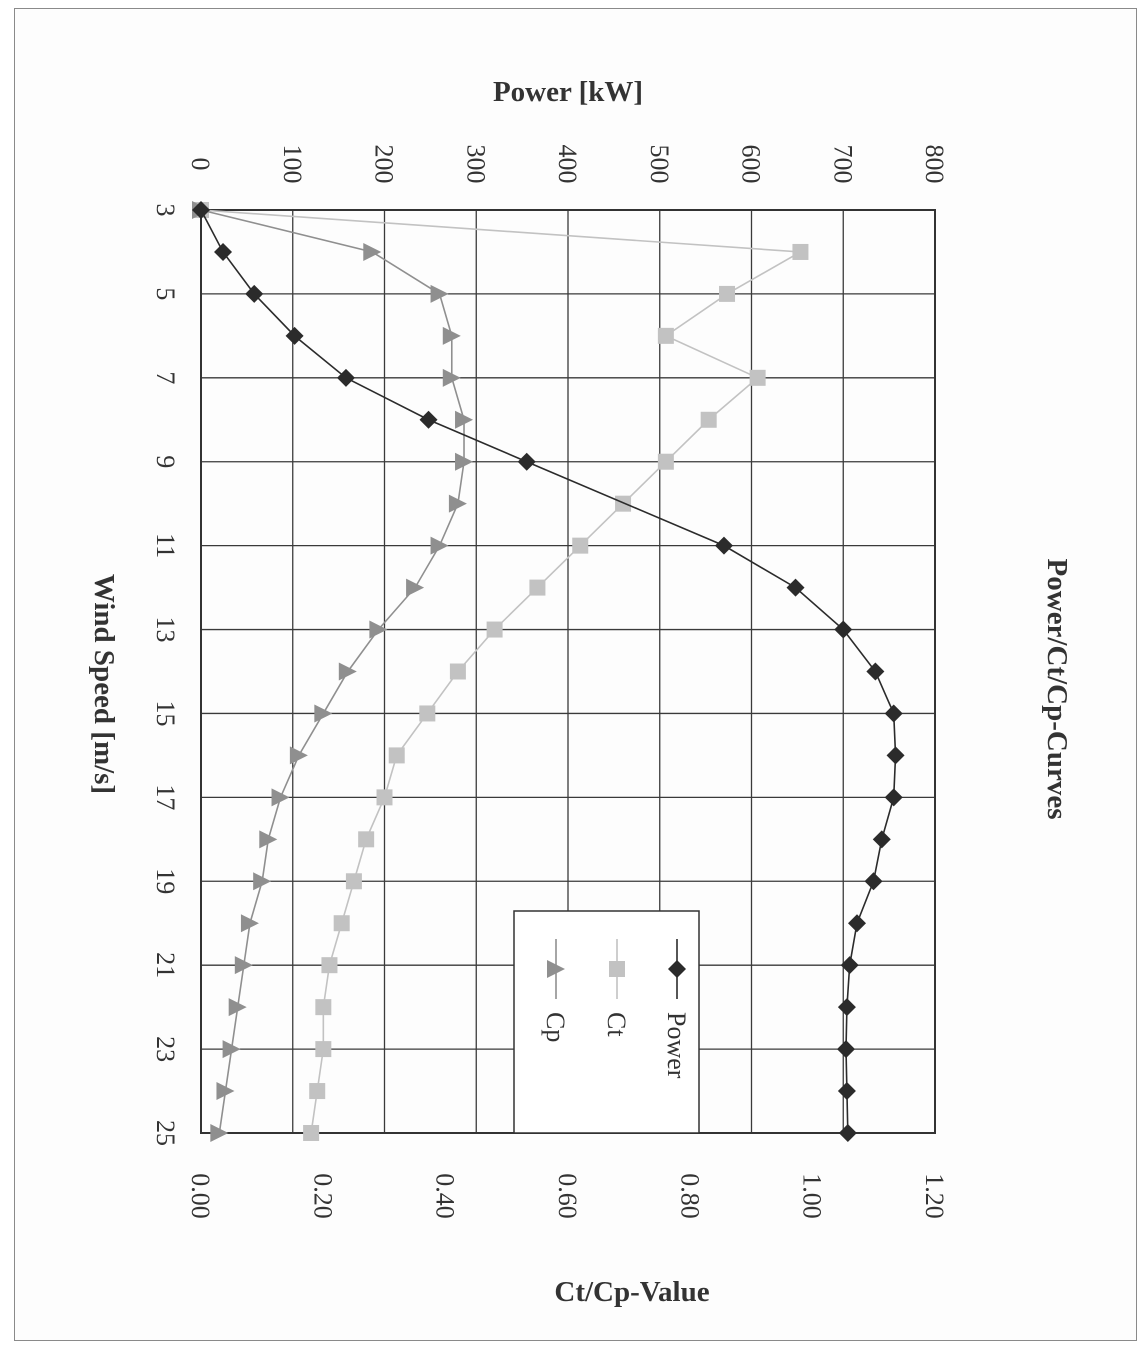  I want to click on legend-marker-cp, so click(556, 969).